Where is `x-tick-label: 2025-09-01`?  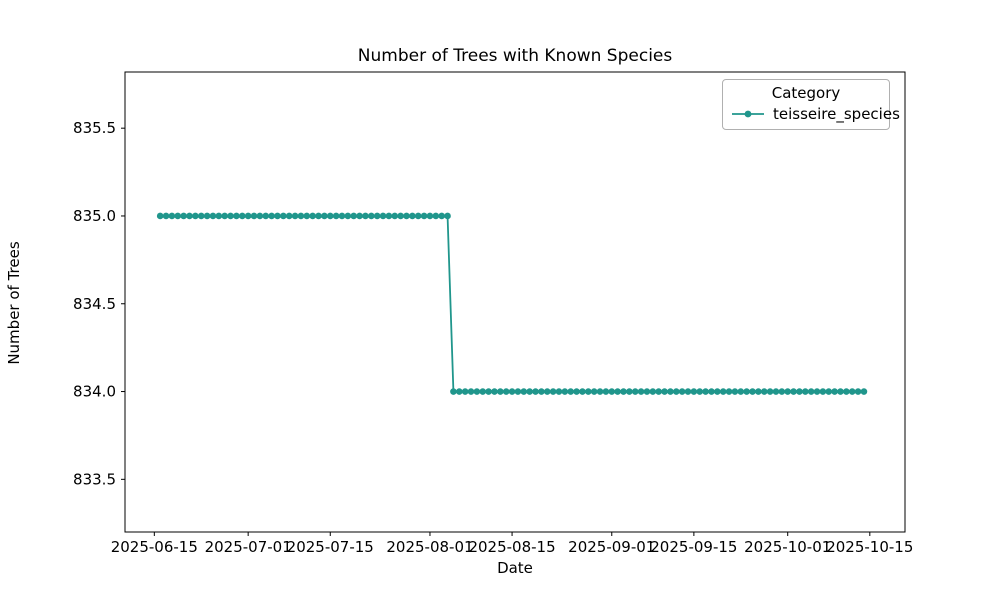 x-tick-label: 2025-09-01 is located at coordinates (611, 547).